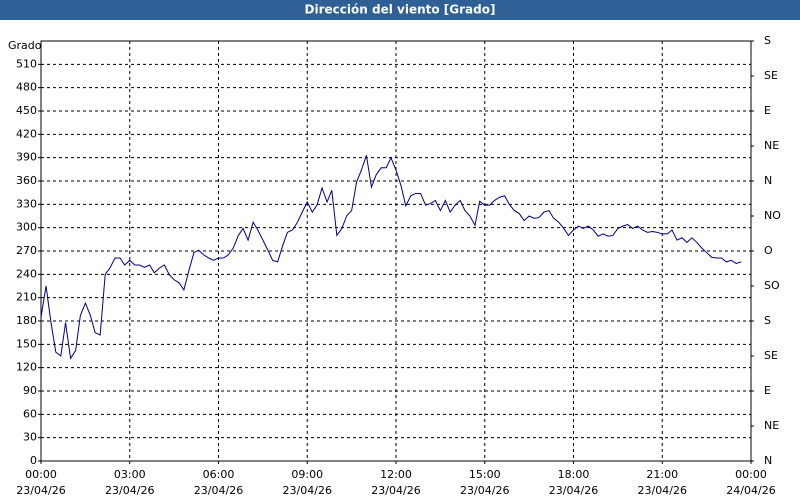  I want to click on y-tick-label: 420, so click(26, 133).